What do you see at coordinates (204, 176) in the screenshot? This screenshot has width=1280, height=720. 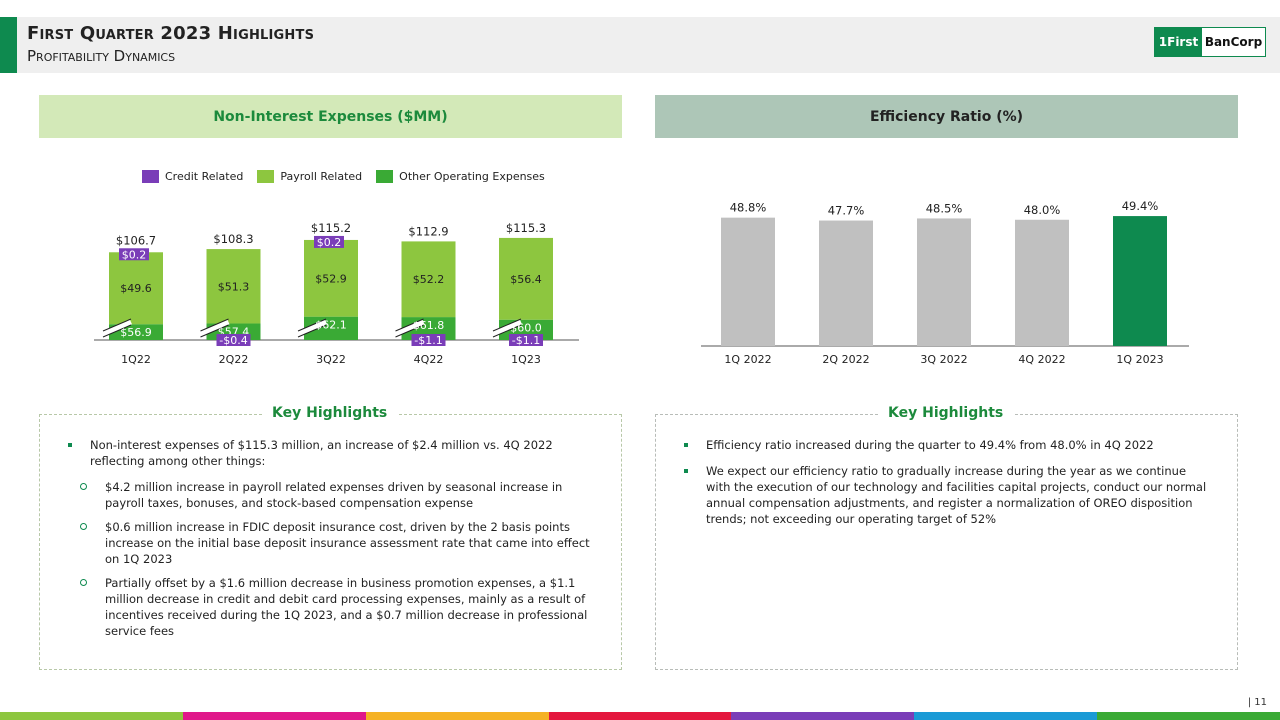 I see `legend-label-credit: Credit Related` at bounding box center [204, 176].